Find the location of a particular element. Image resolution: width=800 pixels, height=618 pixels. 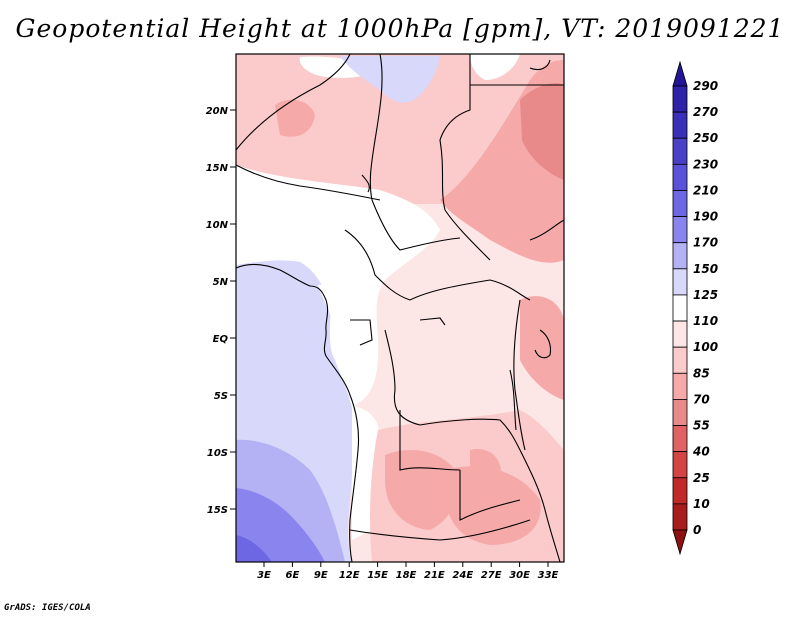

lon-label: 27E is located at coordinates (491, 575).